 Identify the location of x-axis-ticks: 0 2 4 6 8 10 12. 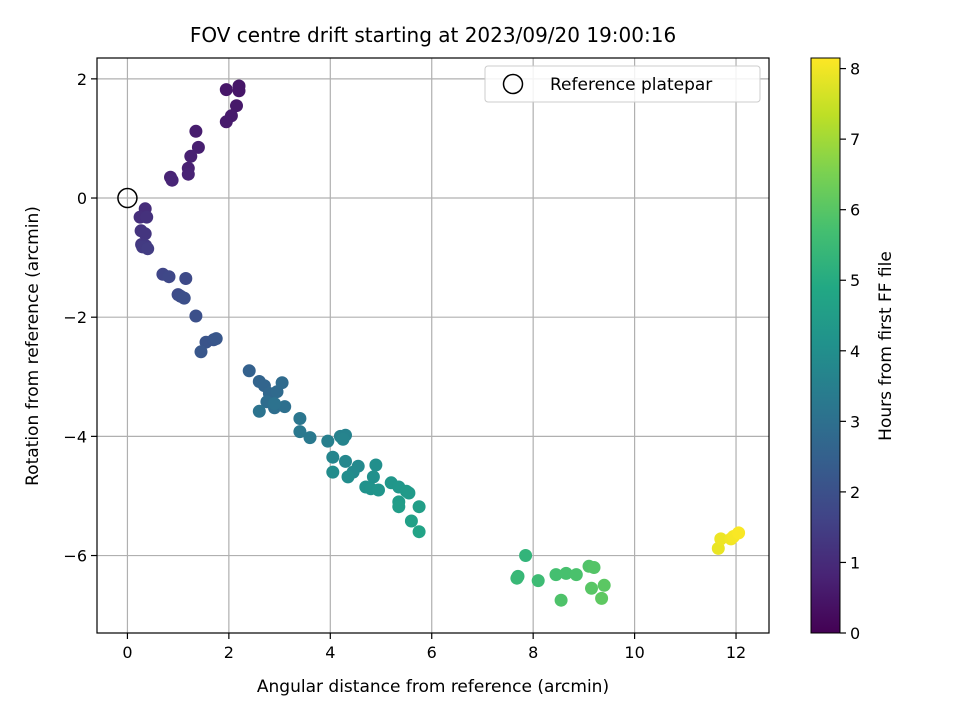
(434, 647).